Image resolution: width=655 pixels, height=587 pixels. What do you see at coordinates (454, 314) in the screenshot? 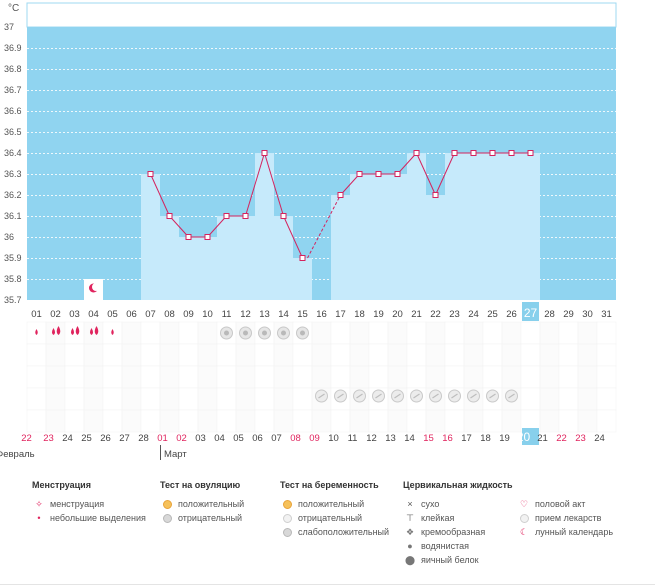
I see `day-label: 23` at bounding box center [454, 314].